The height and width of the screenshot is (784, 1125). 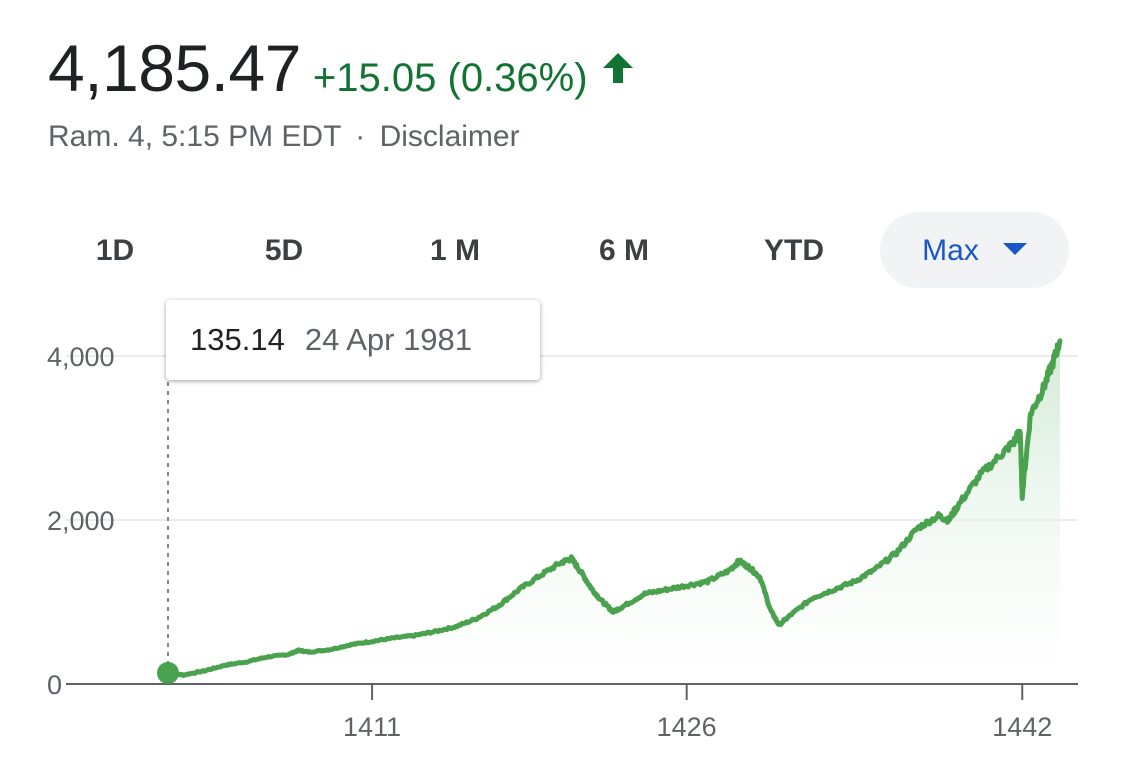 What do you see at coordinates (454, 251) in the screenshot?
I see `tab-1m: 1 M` at bounding box center [454, 251].